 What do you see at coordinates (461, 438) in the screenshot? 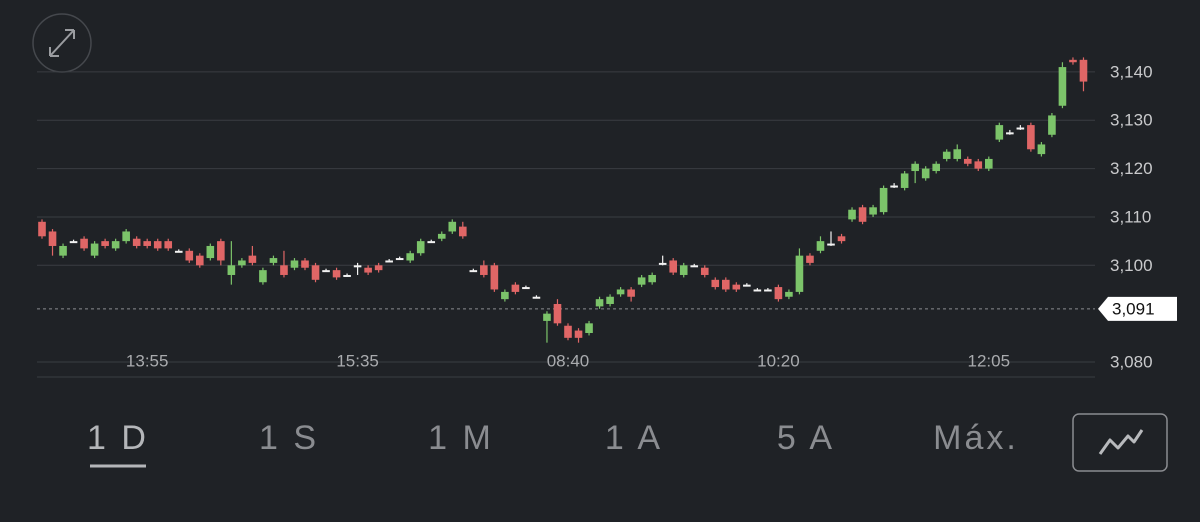
I see `range-button: 1 M` at bounding box center [461, 438].